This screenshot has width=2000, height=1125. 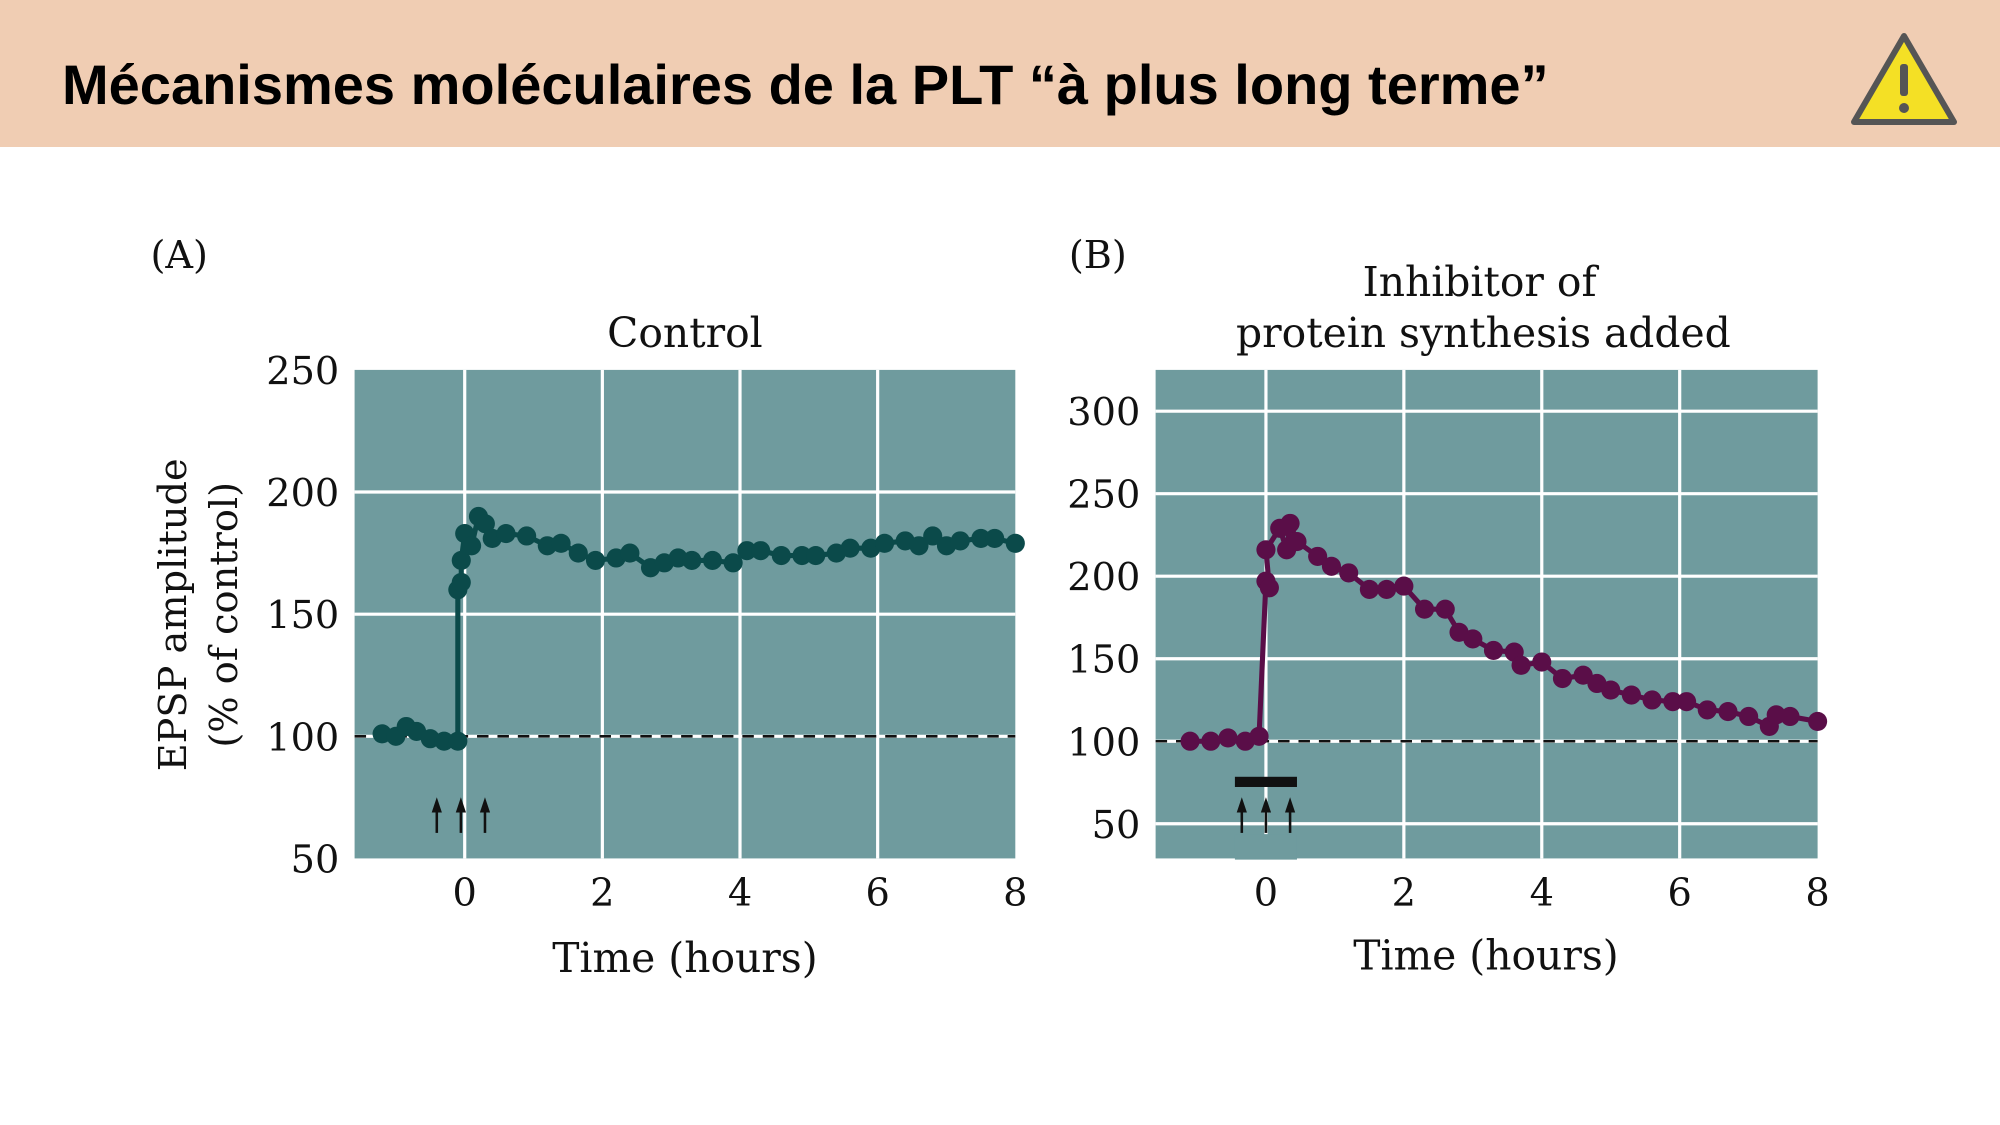 I want to click on chart-a-ylabel-unit: (% of control), so click(x=224, y=615).